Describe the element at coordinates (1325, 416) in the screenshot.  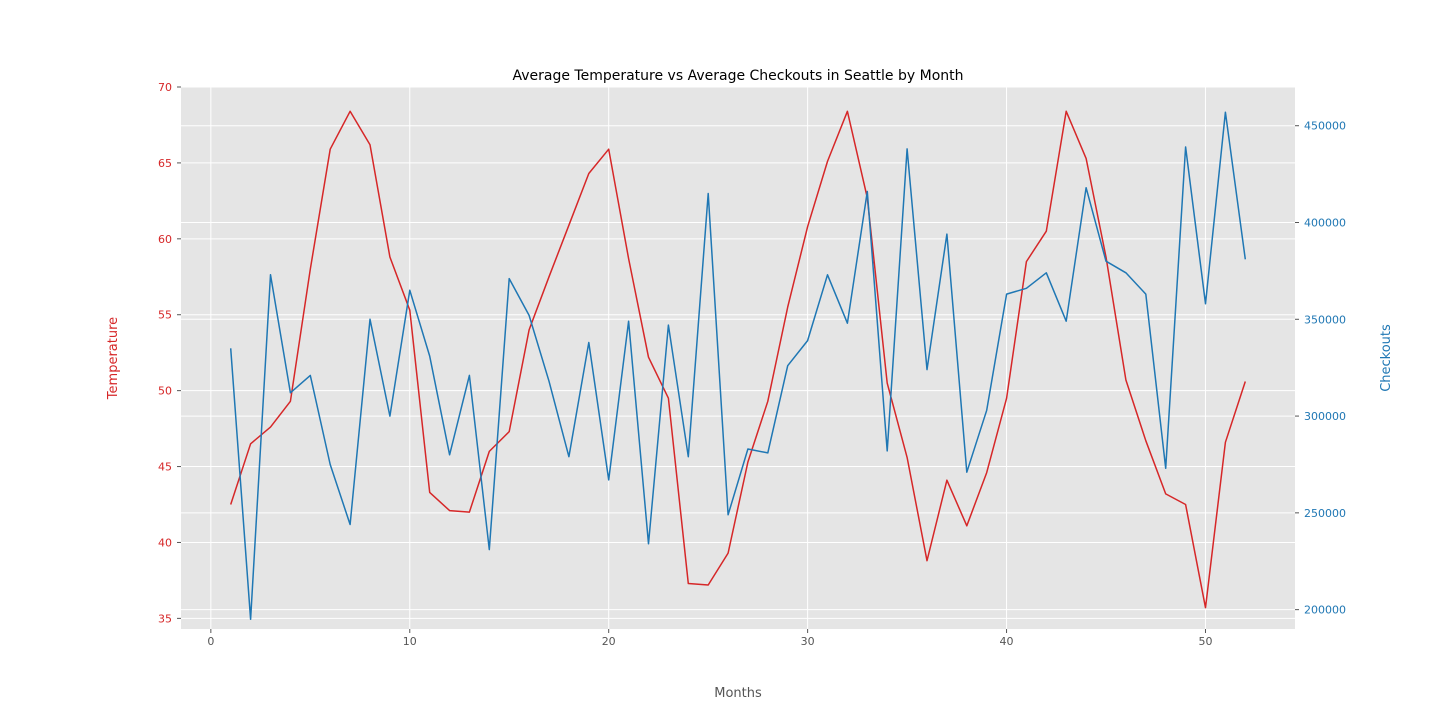
I see `y-right-tick-label: 300000` at that location.